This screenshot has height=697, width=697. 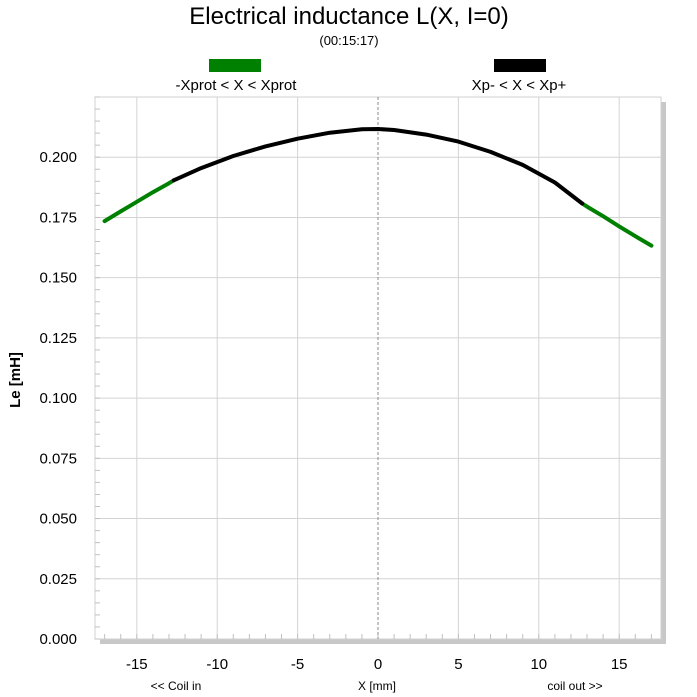 What do you see at coordinates (297, 664) in the screenshot?
I see `x-tick-label: -5` at bounding box center [297, 664].